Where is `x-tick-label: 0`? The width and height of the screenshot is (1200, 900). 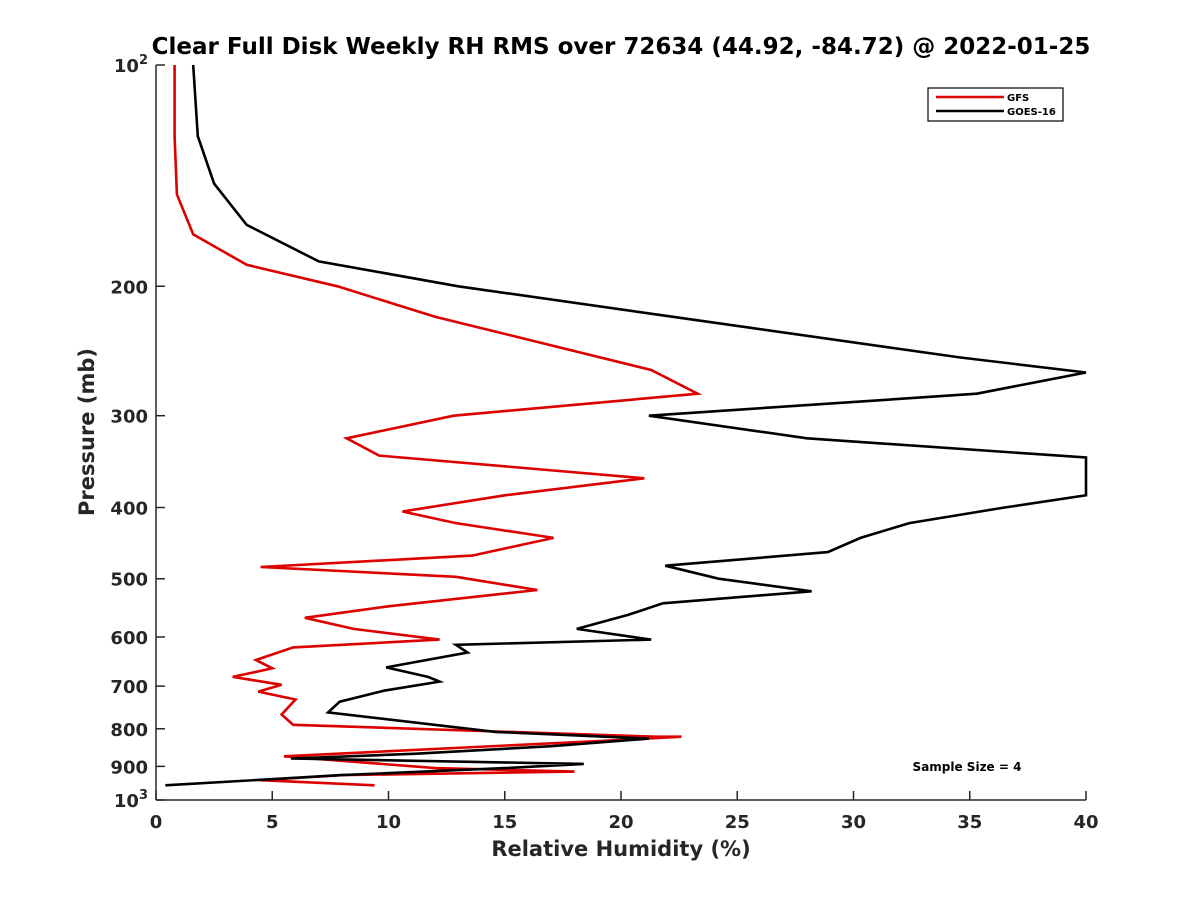 x-tick-label: 0 is located at coordinates (156, 822).